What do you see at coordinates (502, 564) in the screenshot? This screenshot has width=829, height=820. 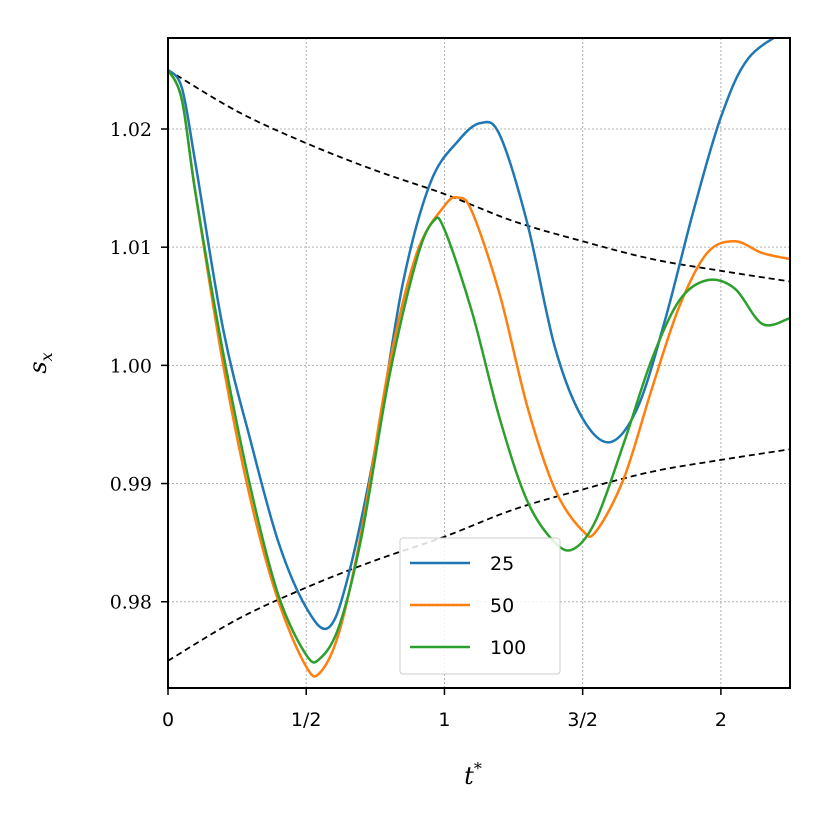 I see `legend-label-25: 25` at bounding box center [502, 564].